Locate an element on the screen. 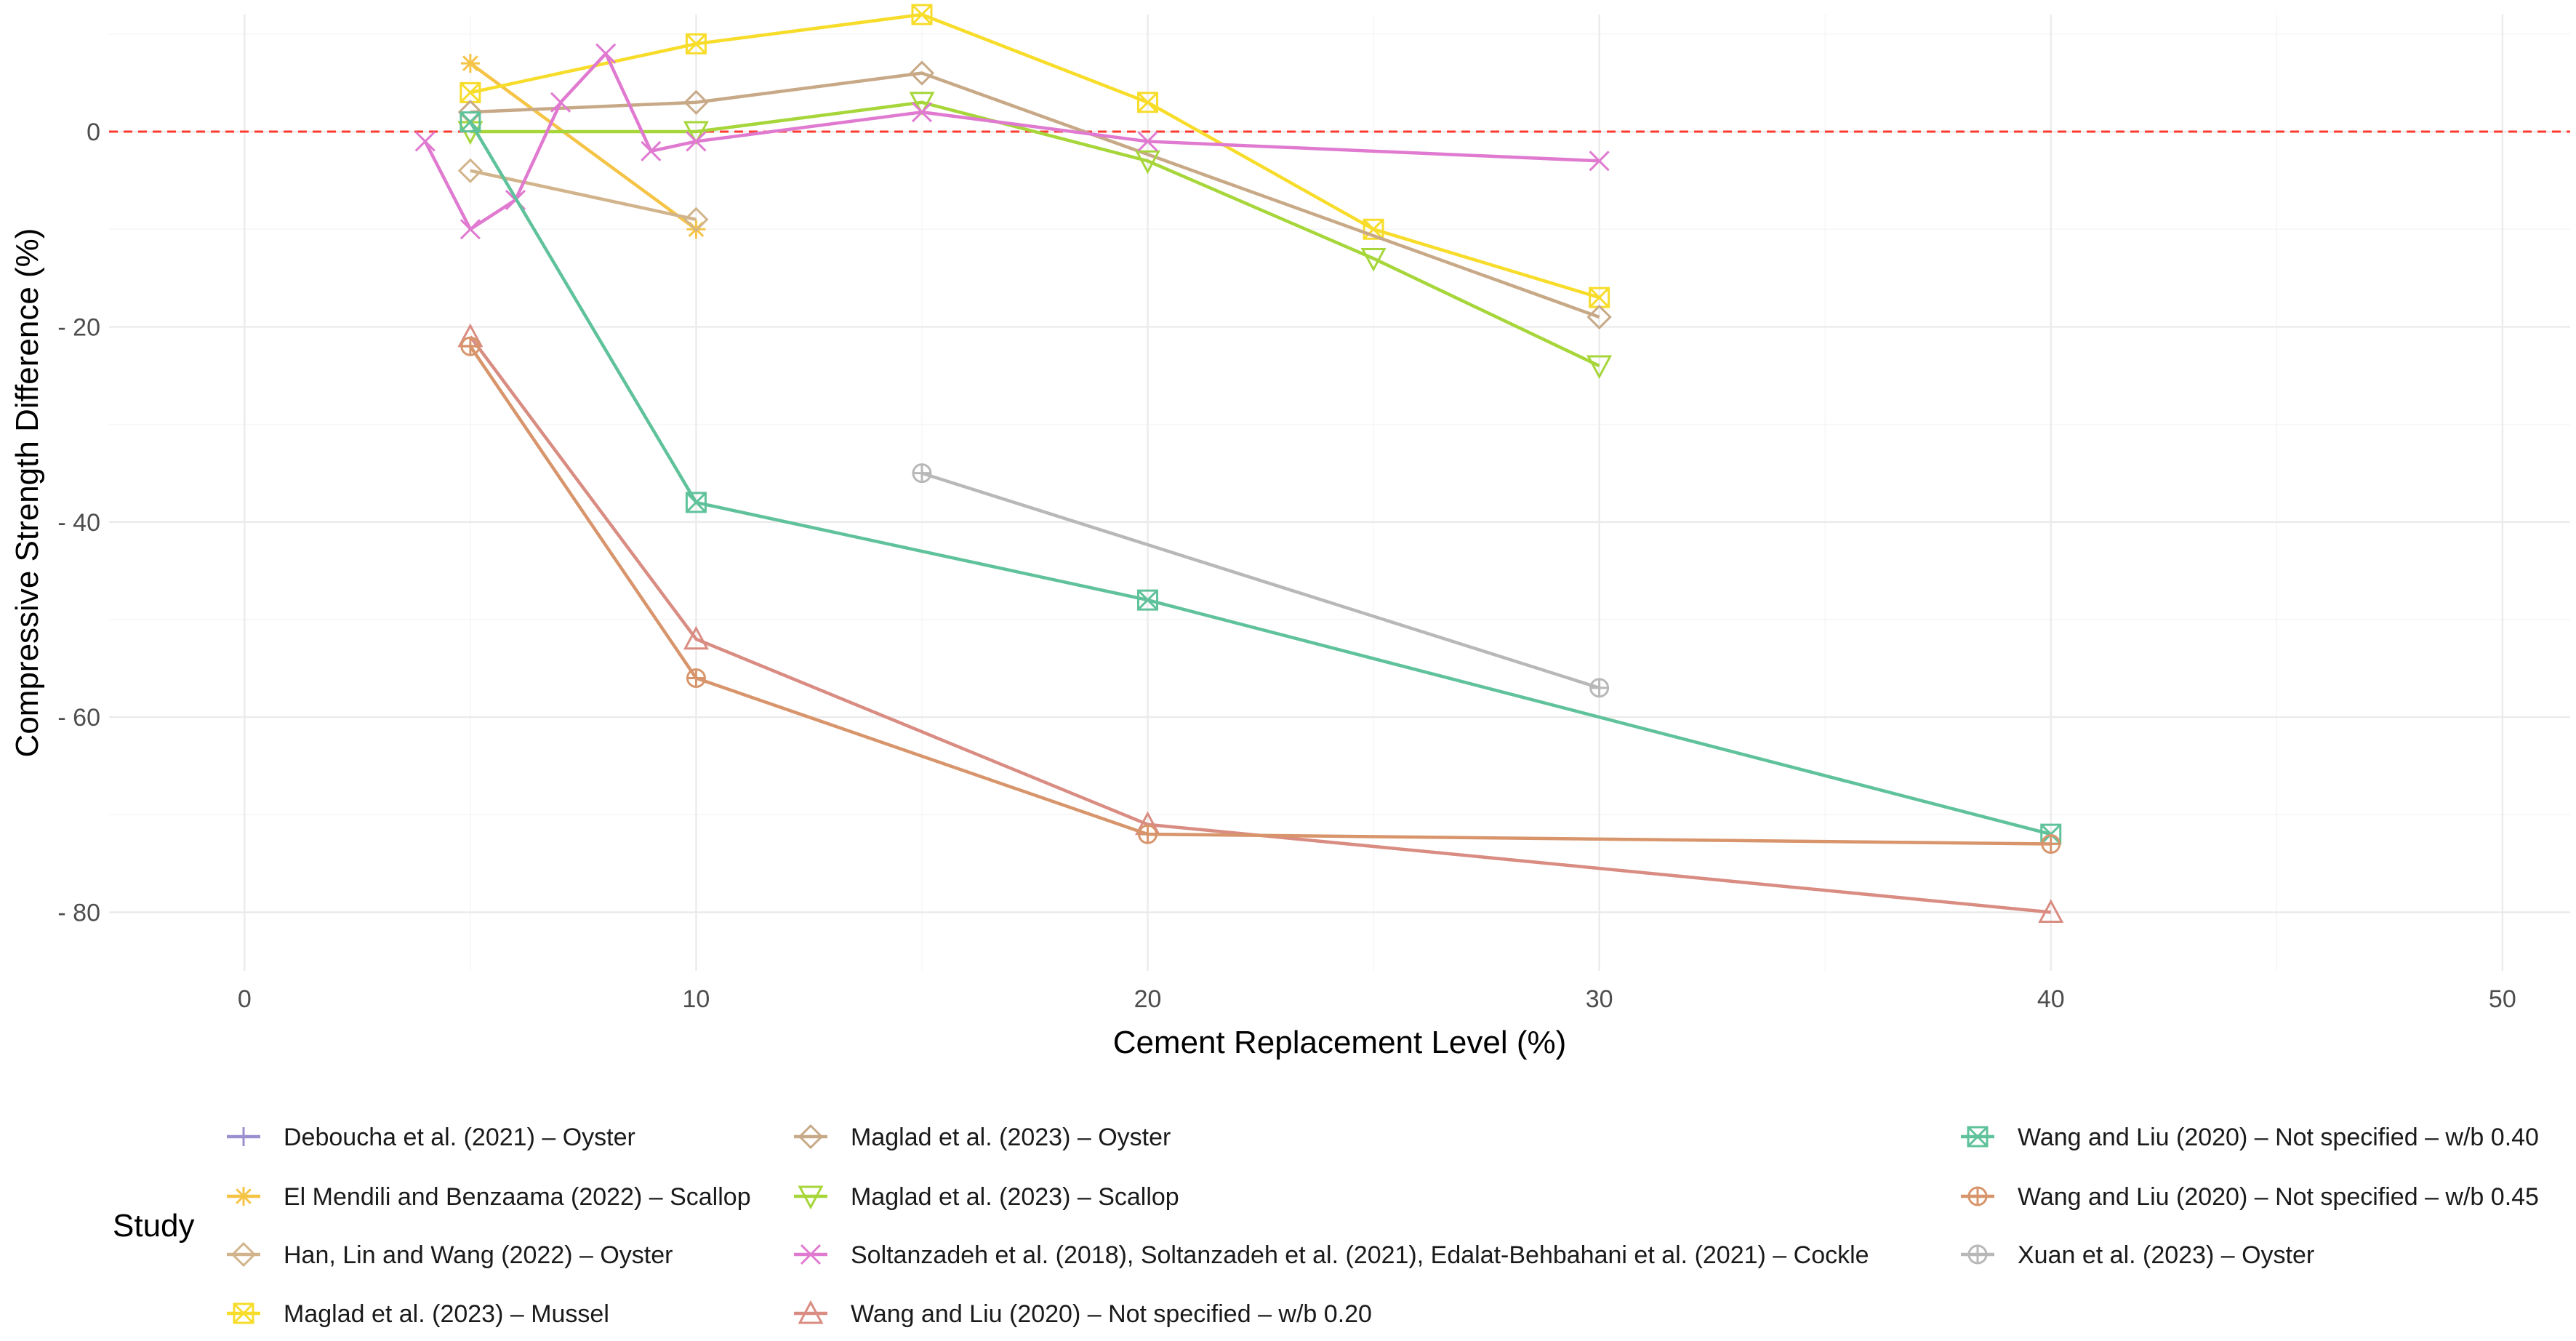 The image size is (2576, 1341). y-tick-label: - 60 is located at coordinates (78, 718).